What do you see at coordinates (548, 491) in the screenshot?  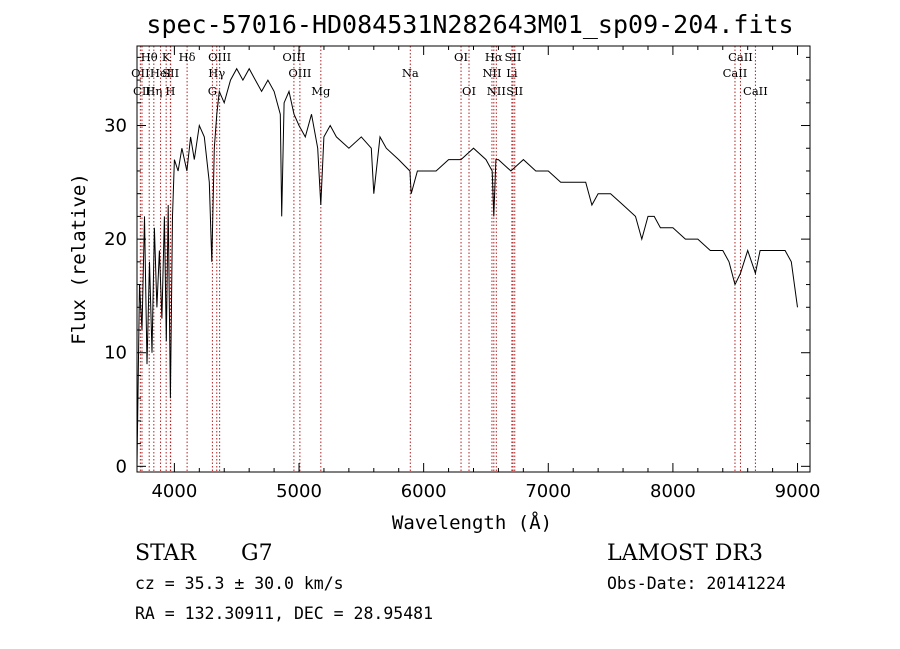 I see `x-tick-label-3: 7000` at bounding box center [548, 491].